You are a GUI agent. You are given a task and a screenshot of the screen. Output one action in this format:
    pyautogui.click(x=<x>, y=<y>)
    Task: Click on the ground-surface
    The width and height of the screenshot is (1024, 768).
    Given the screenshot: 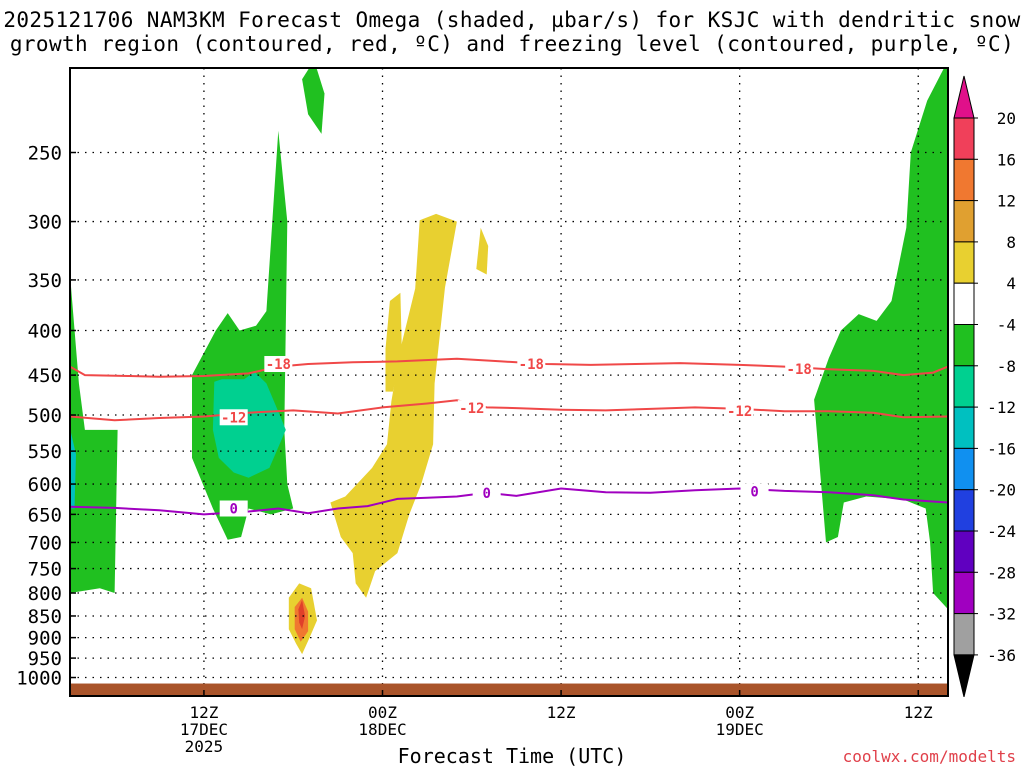 What is the action you would take?
    pyautogui.click(x=509, y=689)
    